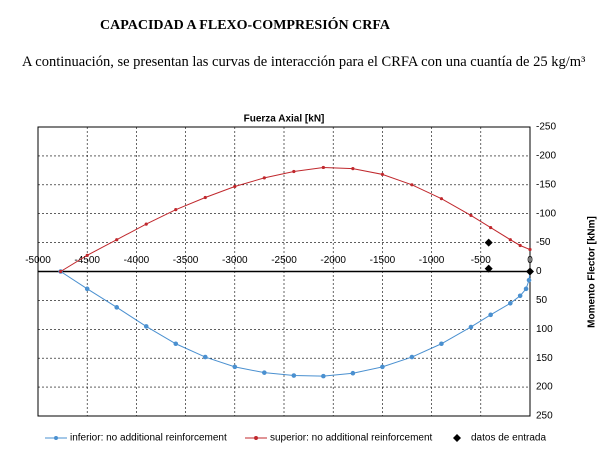 The height and width of the screenshot is (452, 603). Describe the element at coordinates (539, 271) in the screenshot. I see `y-tick-label: 0` at that location.